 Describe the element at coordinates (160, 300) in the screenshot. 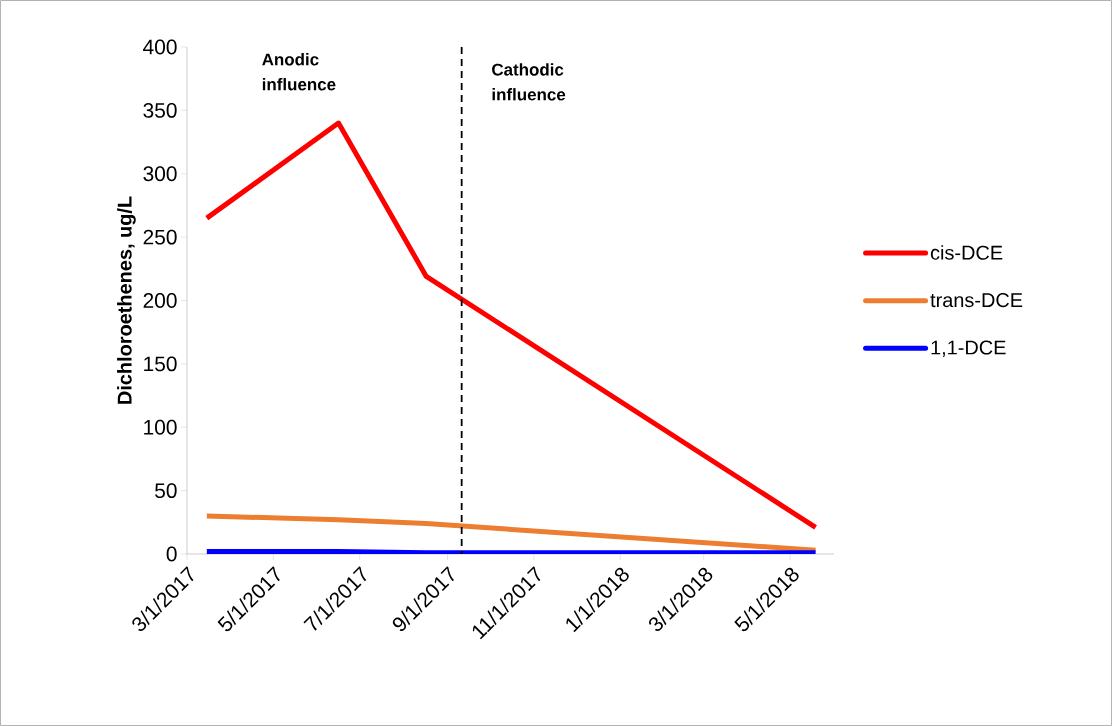

I see `y-tick-label: 200` at that location.